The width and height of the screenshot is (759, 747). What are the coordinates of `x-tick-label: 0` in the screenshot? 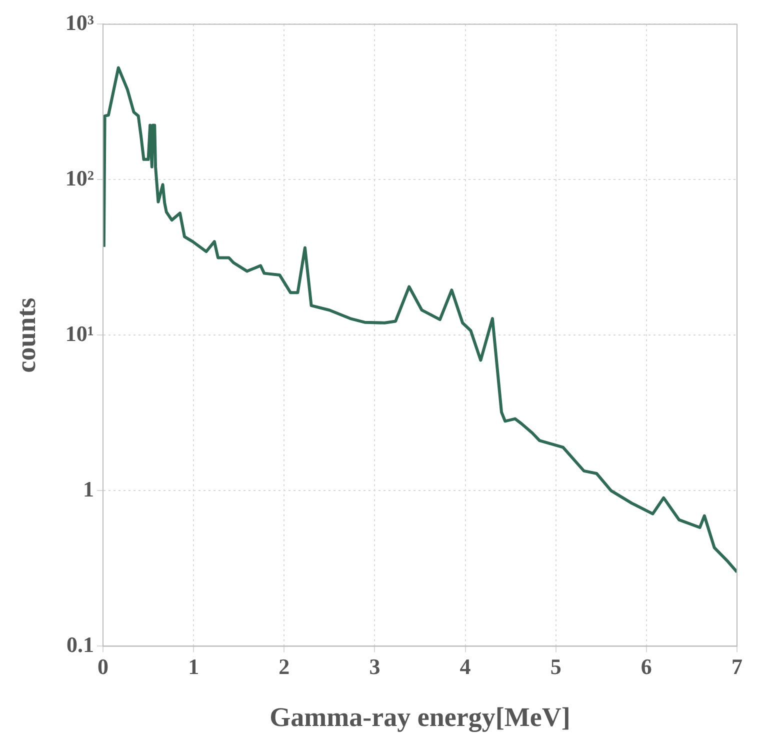 It's located at (102, 667).